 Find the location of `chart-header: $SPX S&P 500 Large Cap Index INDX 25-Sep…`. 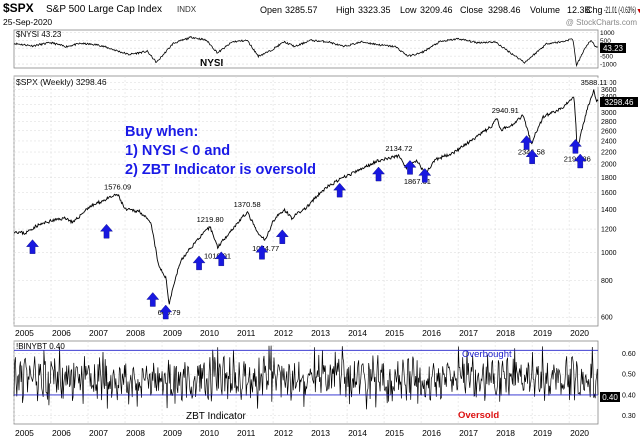

chart-header: $SPX S&P 500 Large Cap Index INDX 25-Sep… is located at coordinates (321, 14).